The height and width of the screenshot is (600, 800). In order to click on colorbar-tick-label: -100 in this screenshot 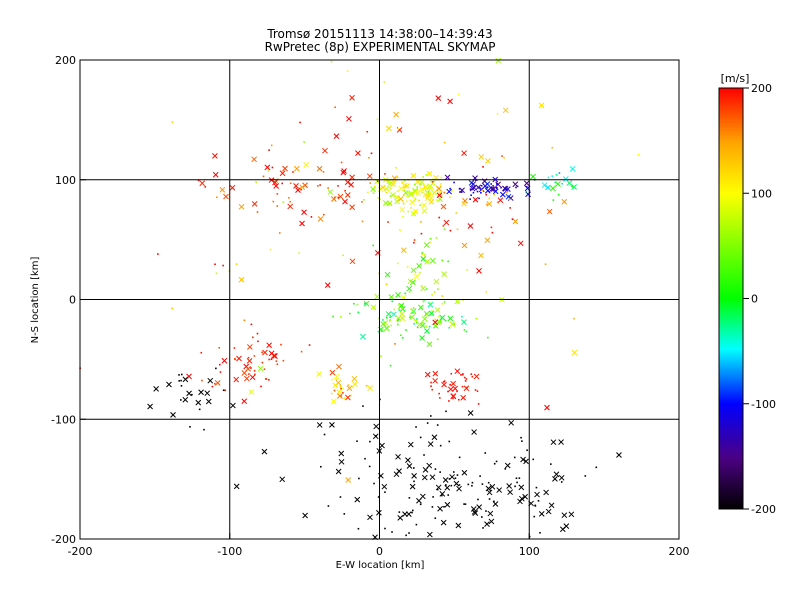, I will do `click(763, 404)`.